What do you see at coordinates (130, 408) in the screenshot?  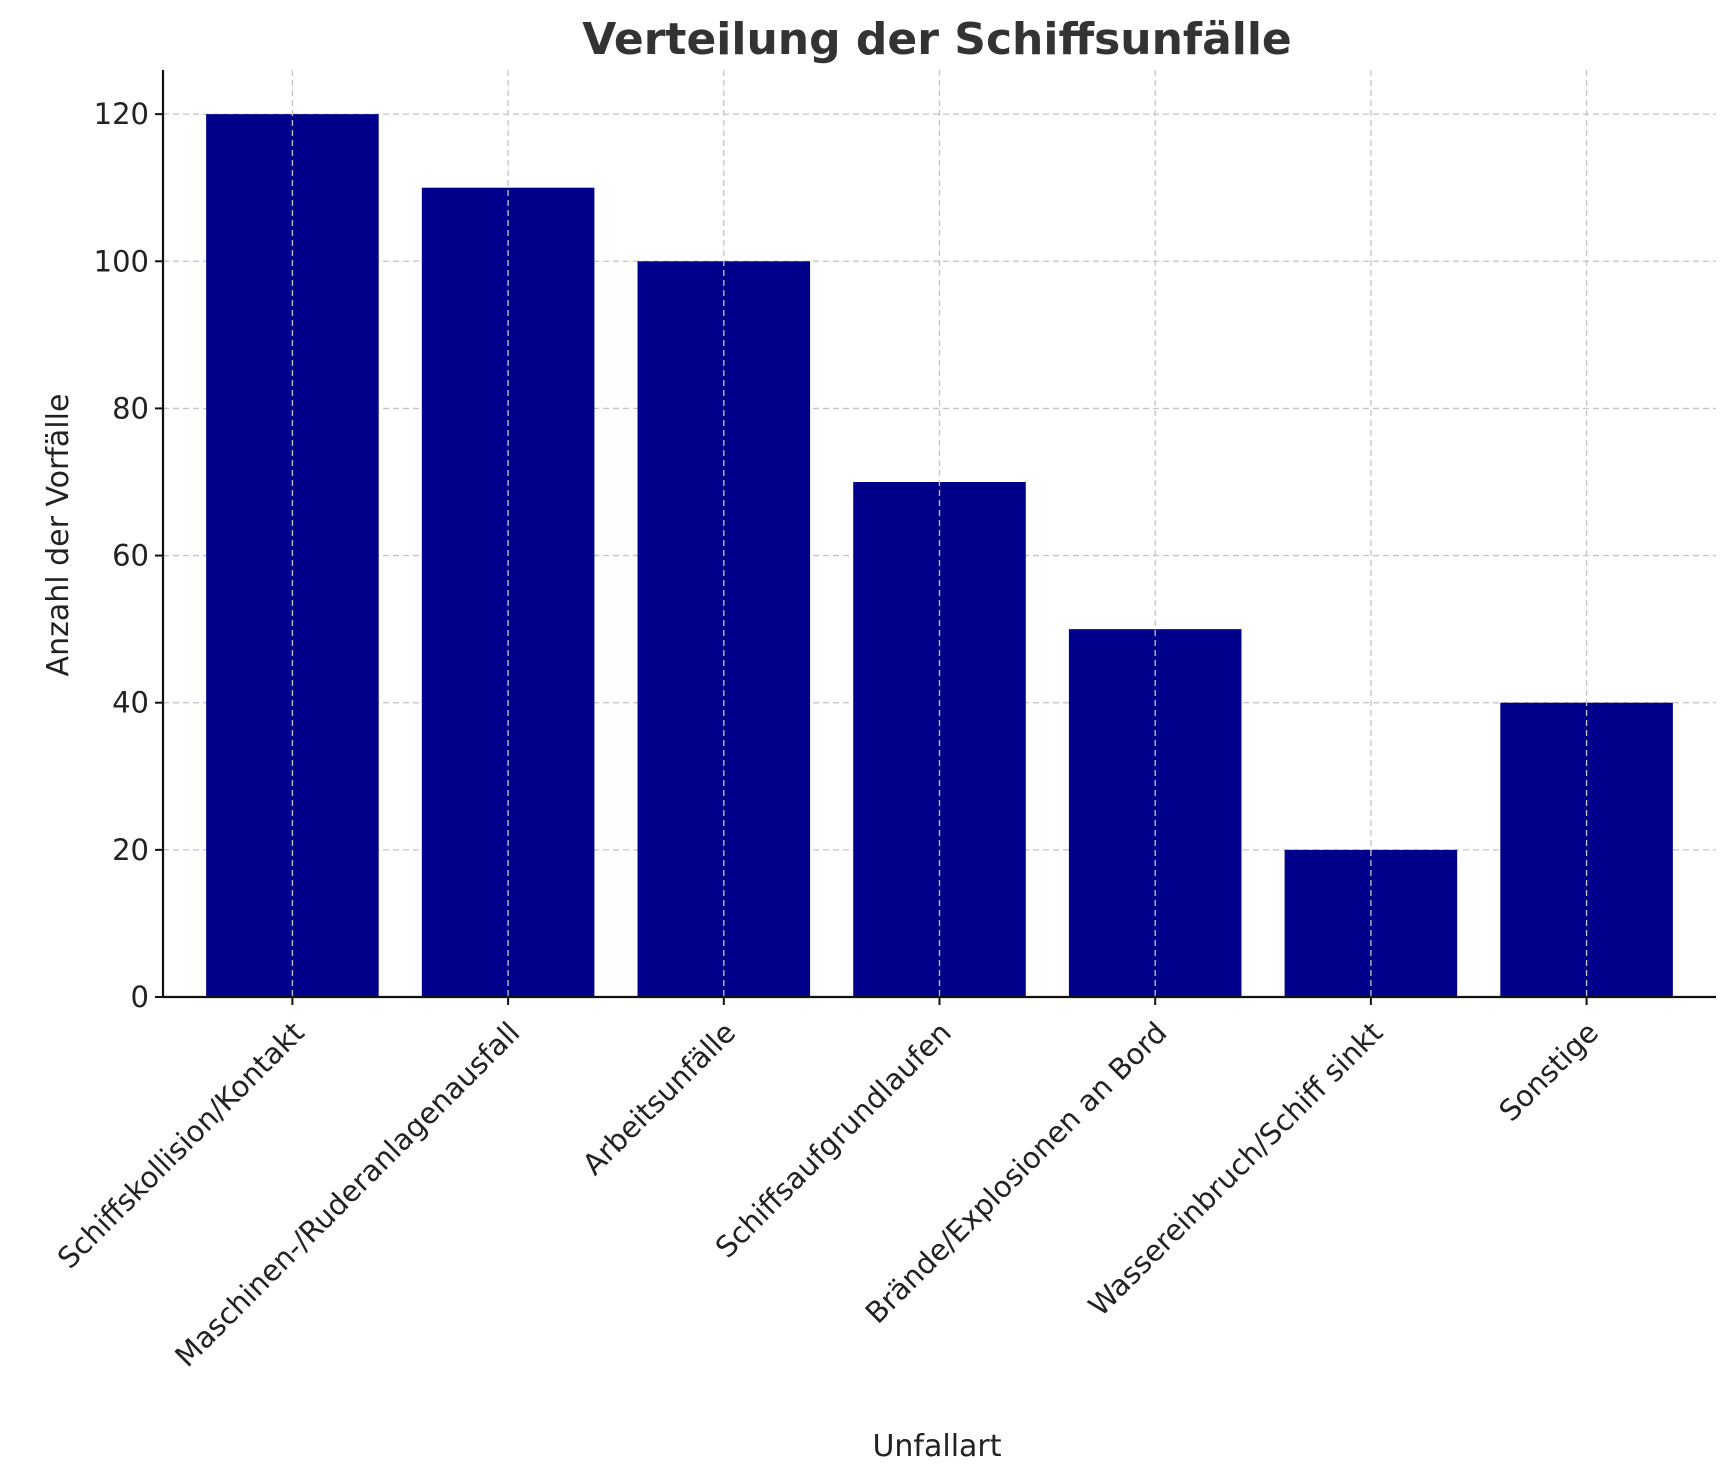 I see `y-tick-label: 80` at bounding box center [130, 408].